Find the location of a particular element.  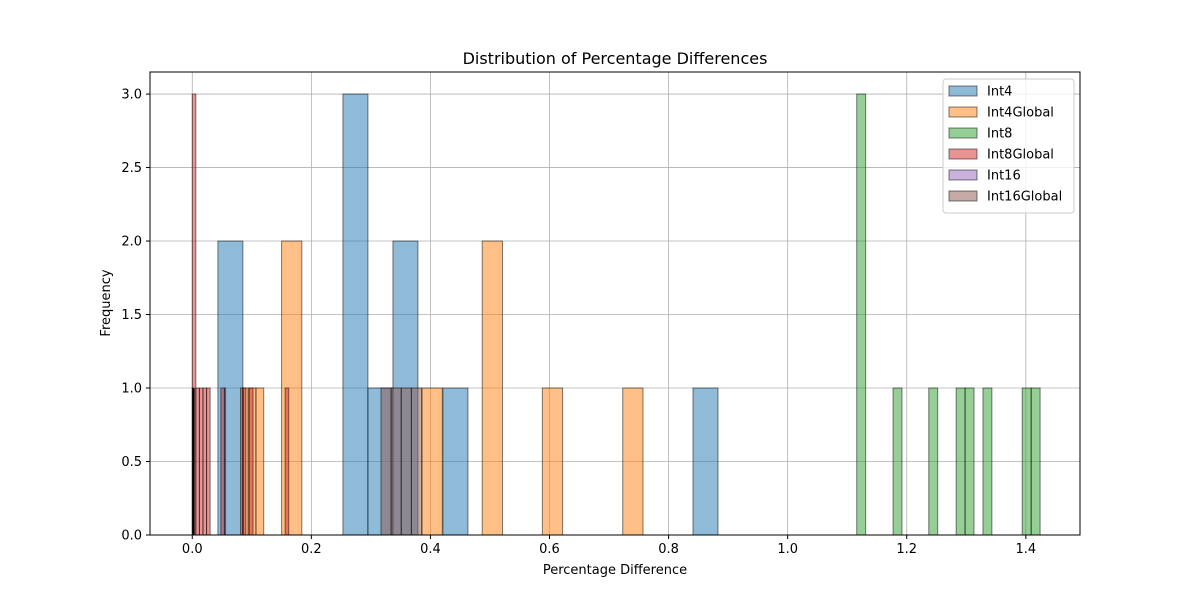

y-tick-label: 0.0 is located at coordinates (131, 536).